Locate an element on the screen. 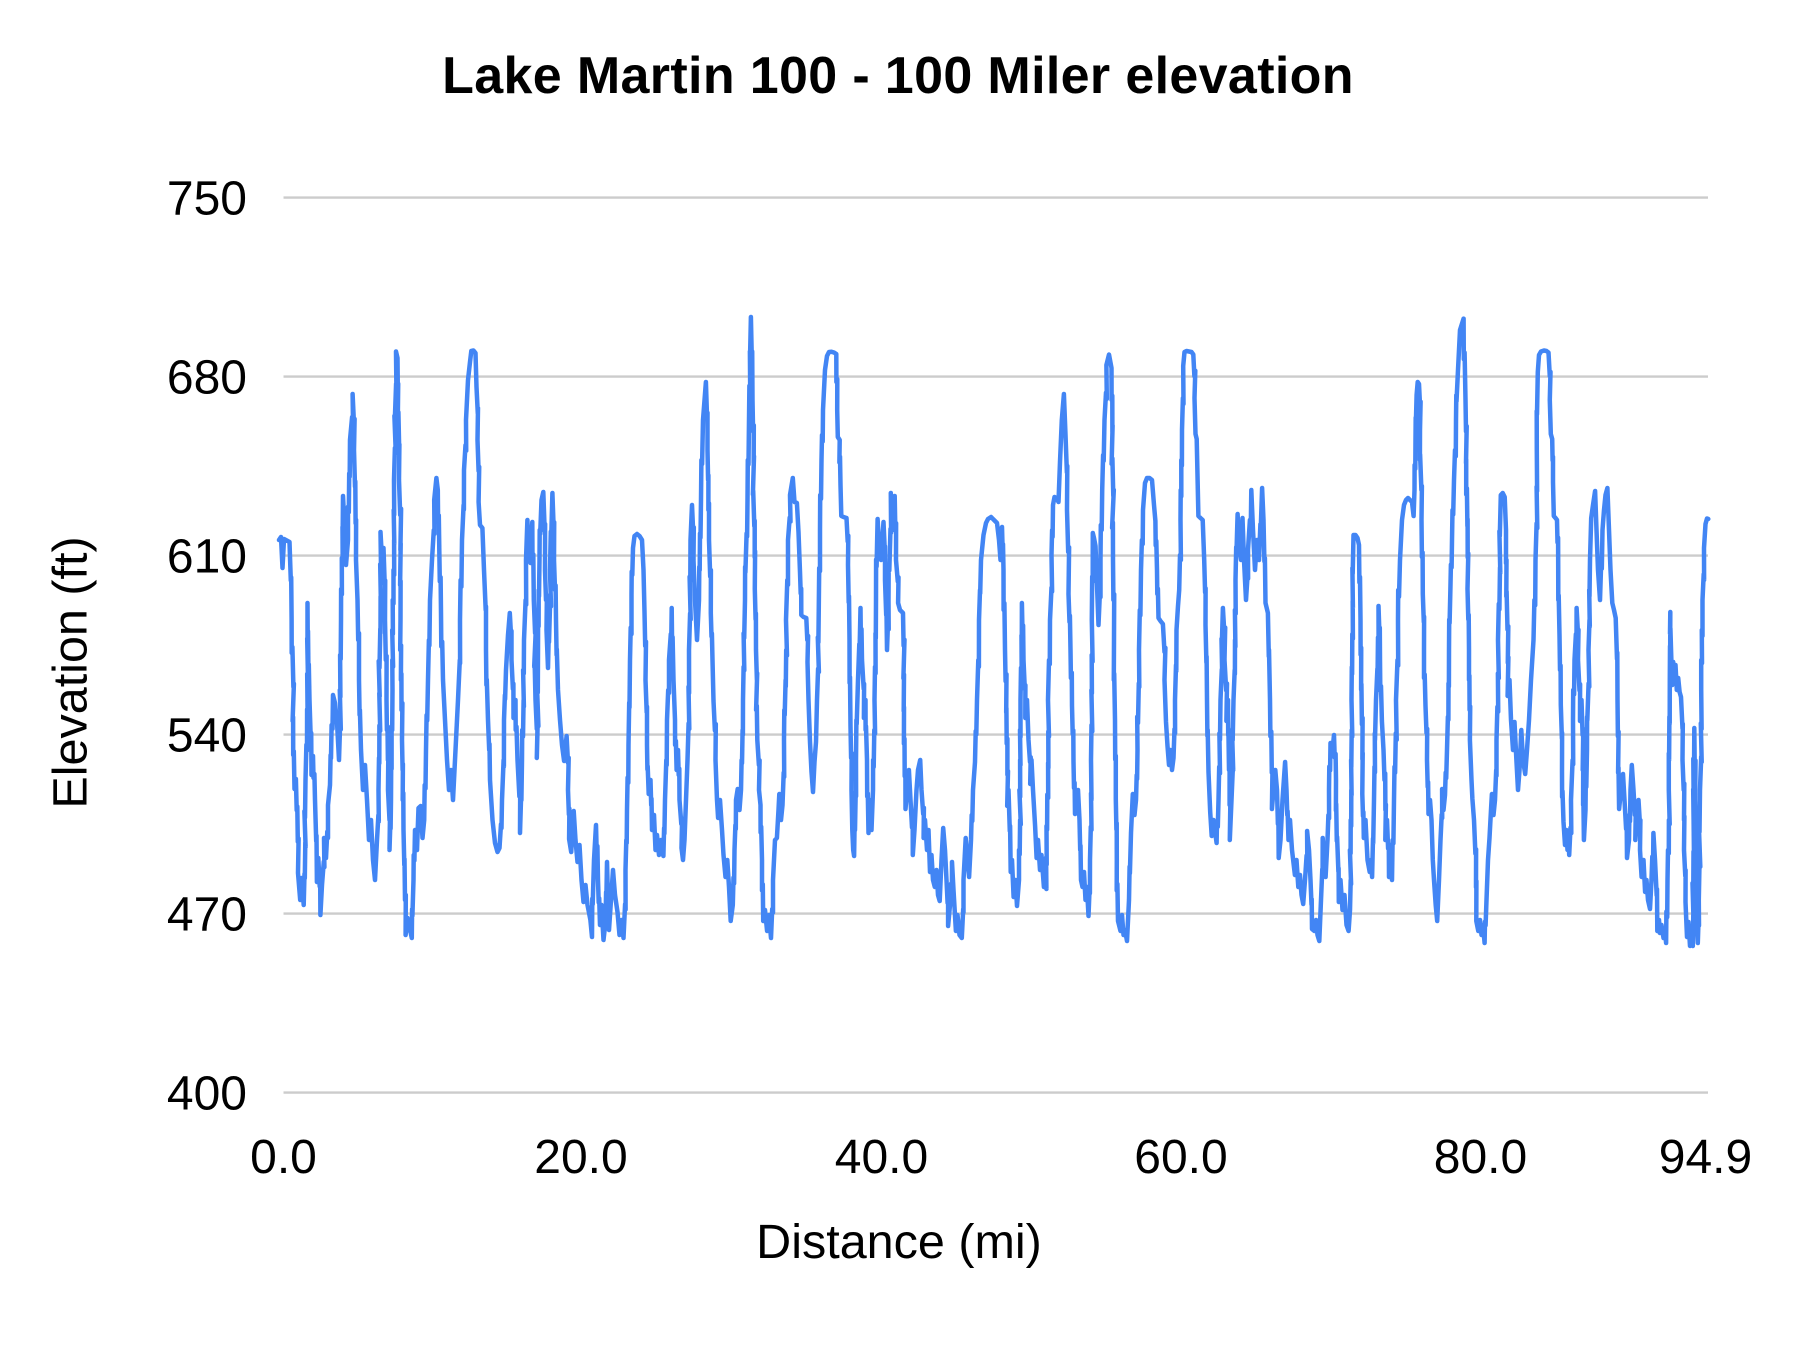  svg-text: 60.0 is located at coordinates (1180, 1157).